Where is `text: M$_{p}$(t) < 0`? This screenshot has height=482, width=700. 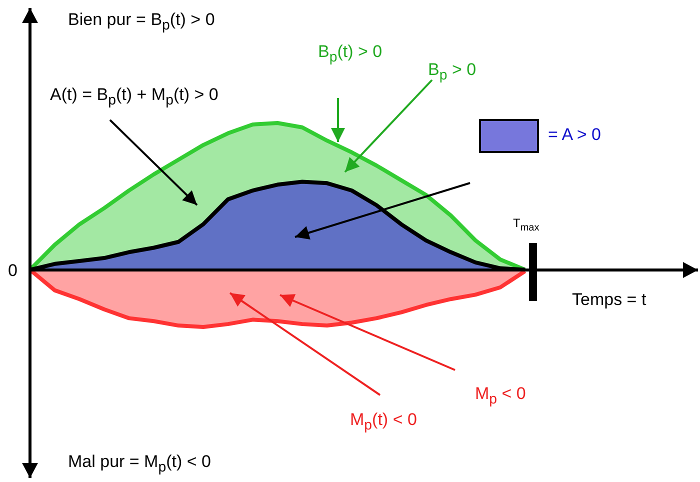 text: M$_{p}$(t) < 0 is located at coordinates (383, 422).